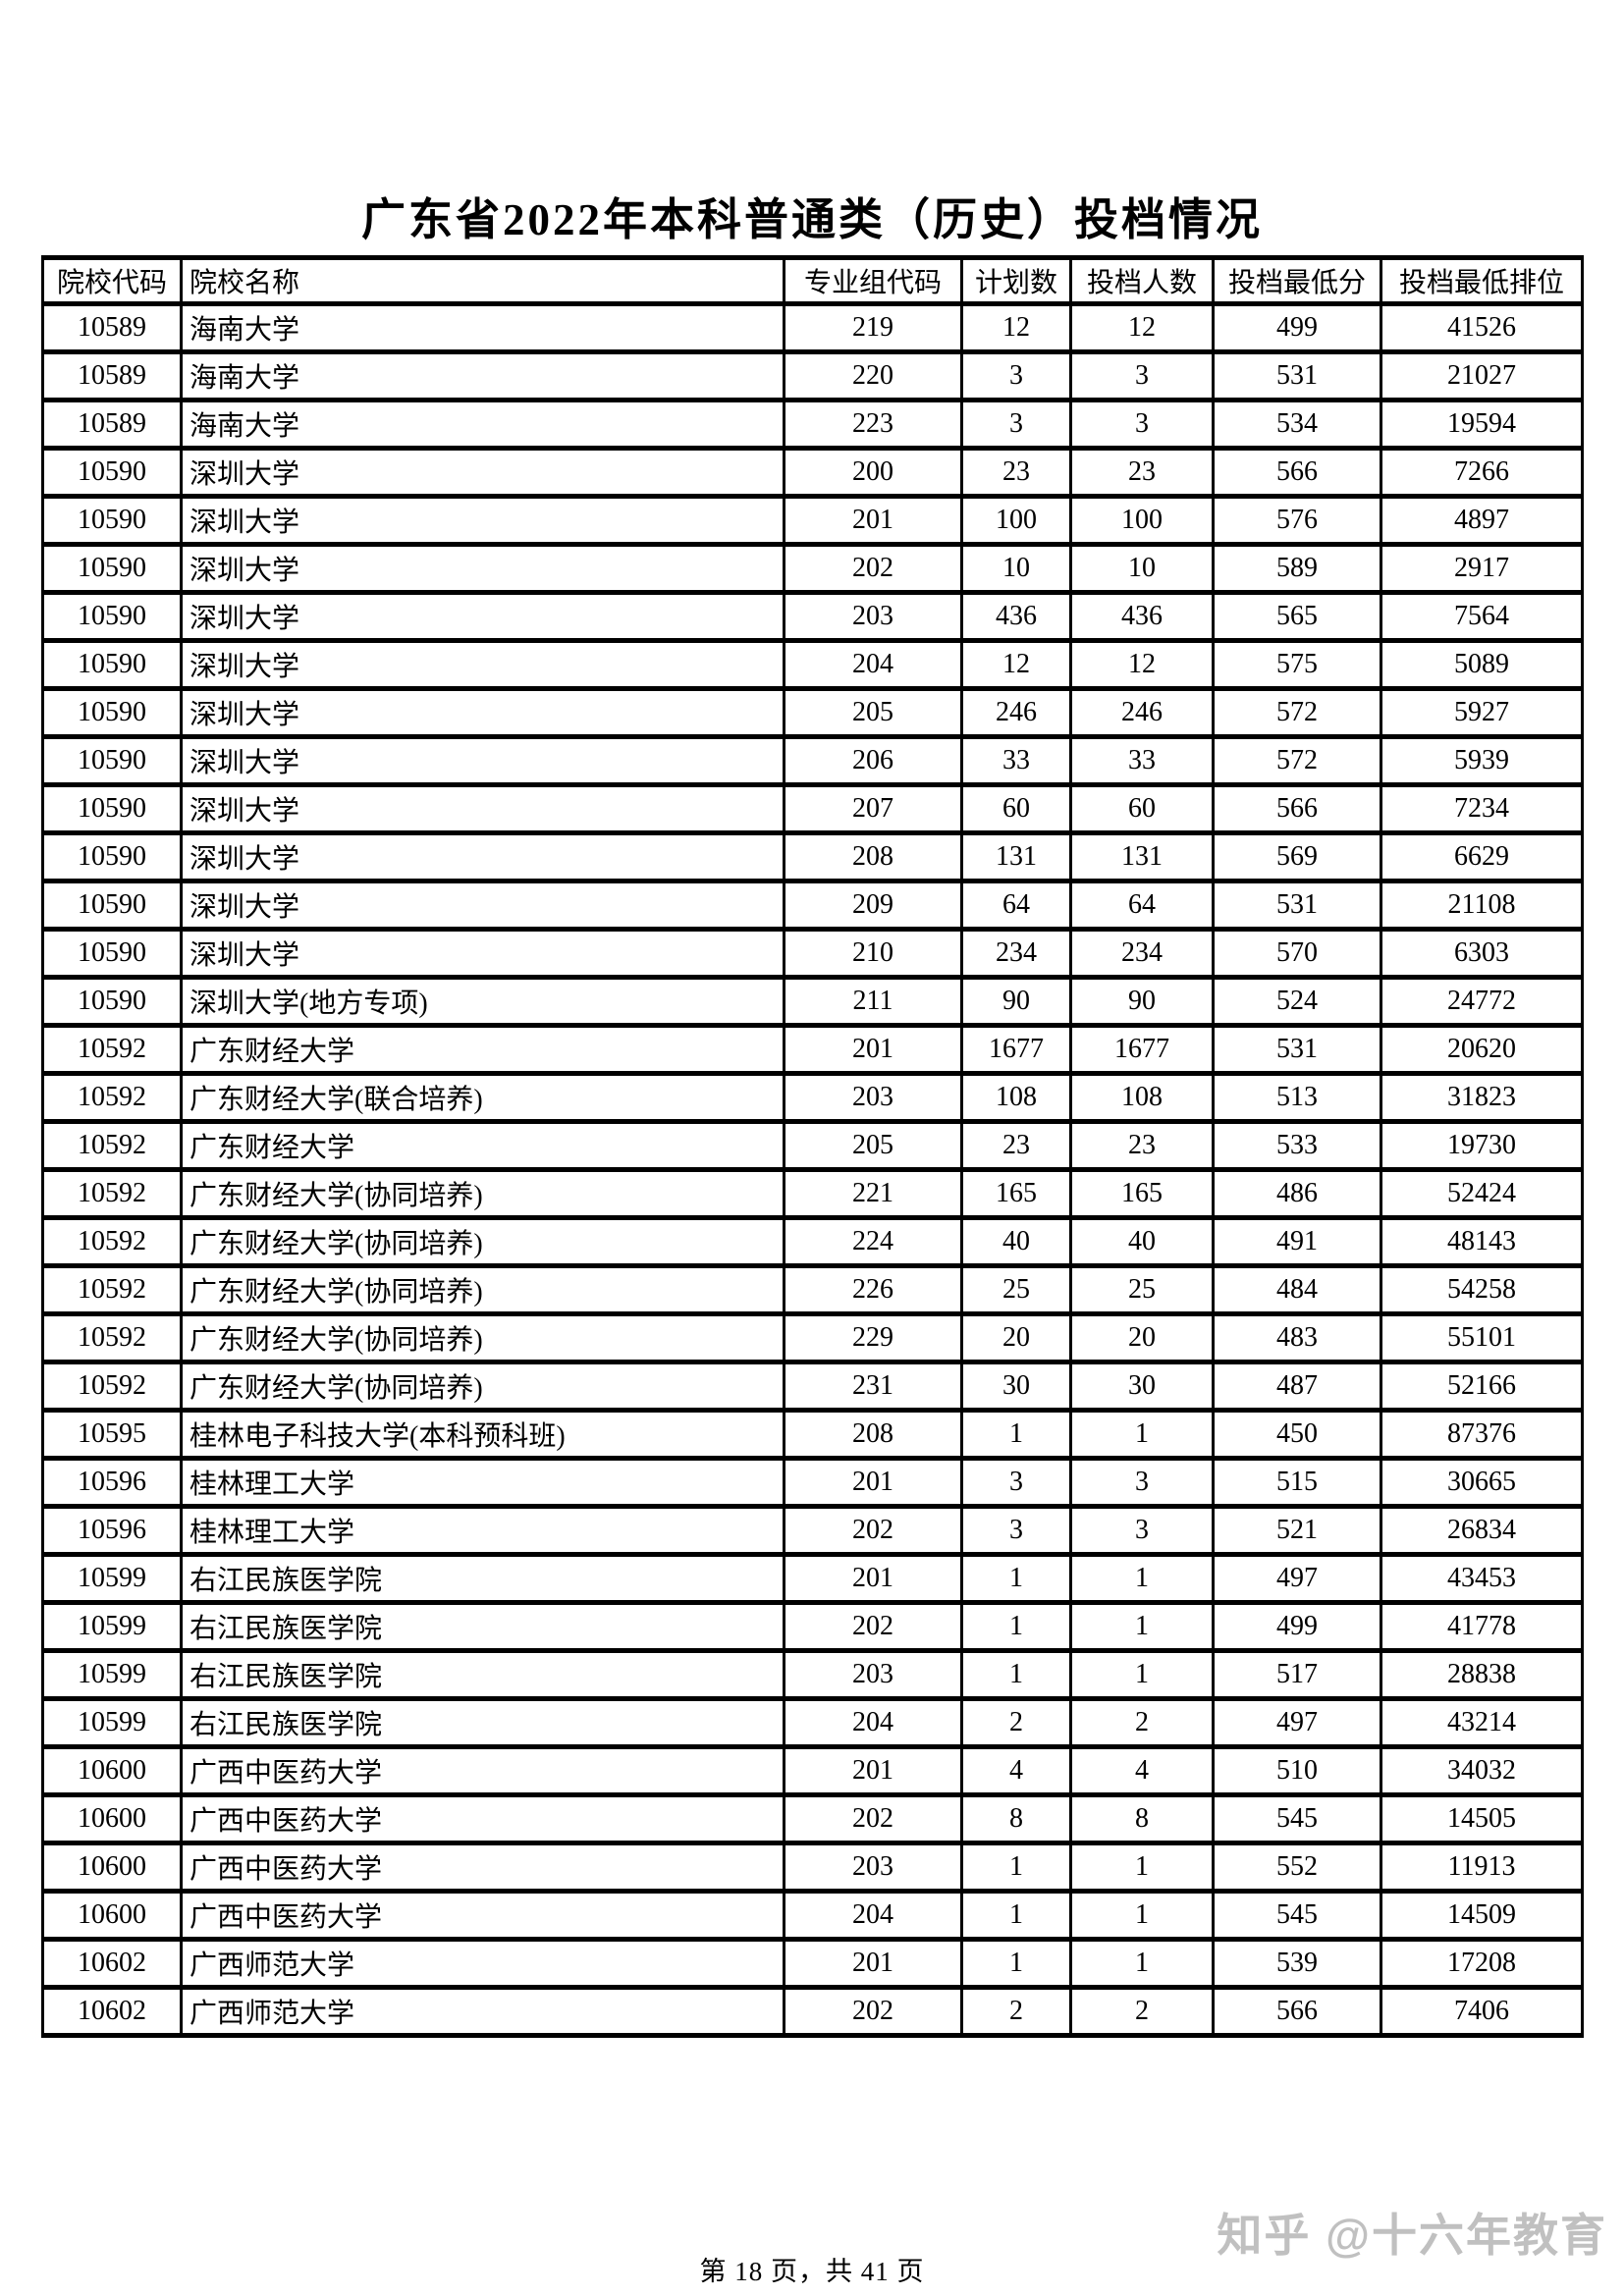 The width and height of the screenshot is (1624, 2296). I want to click on cell-min-score: 589, so click(1297, 568).